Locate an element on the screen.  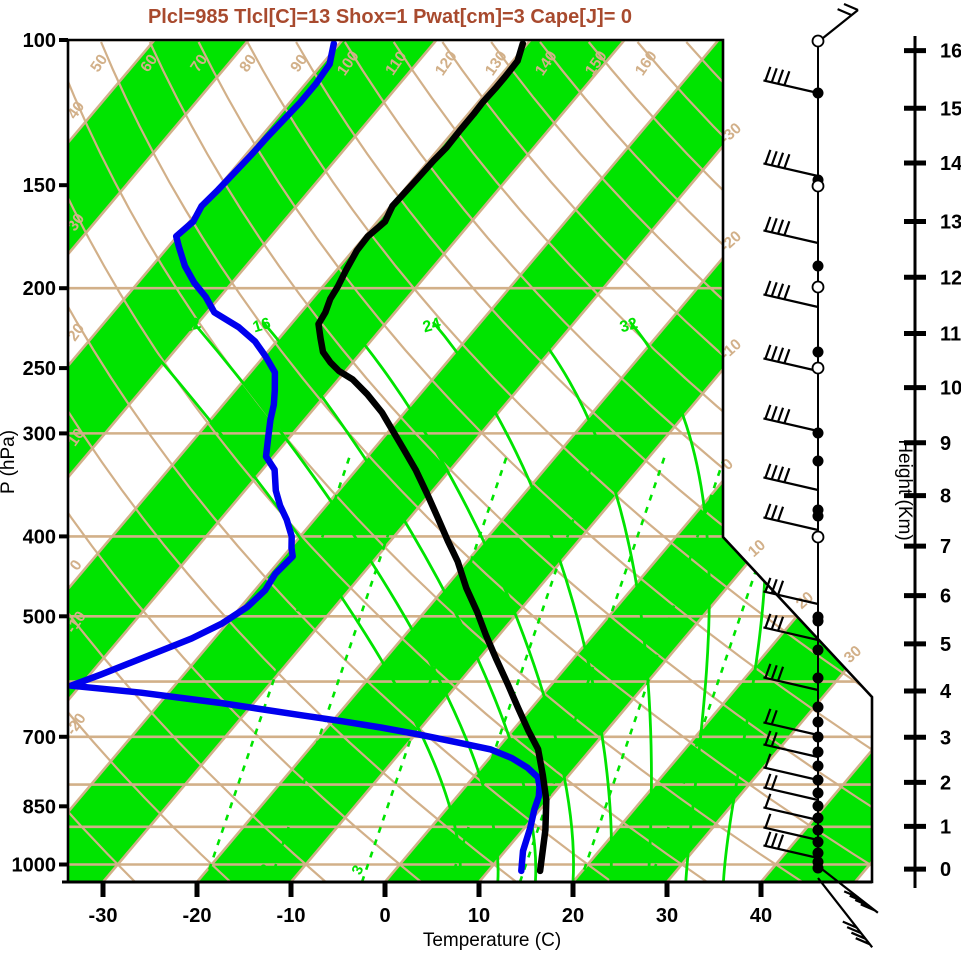
height-tick-label: 9 is located at coordinates (945, 444).